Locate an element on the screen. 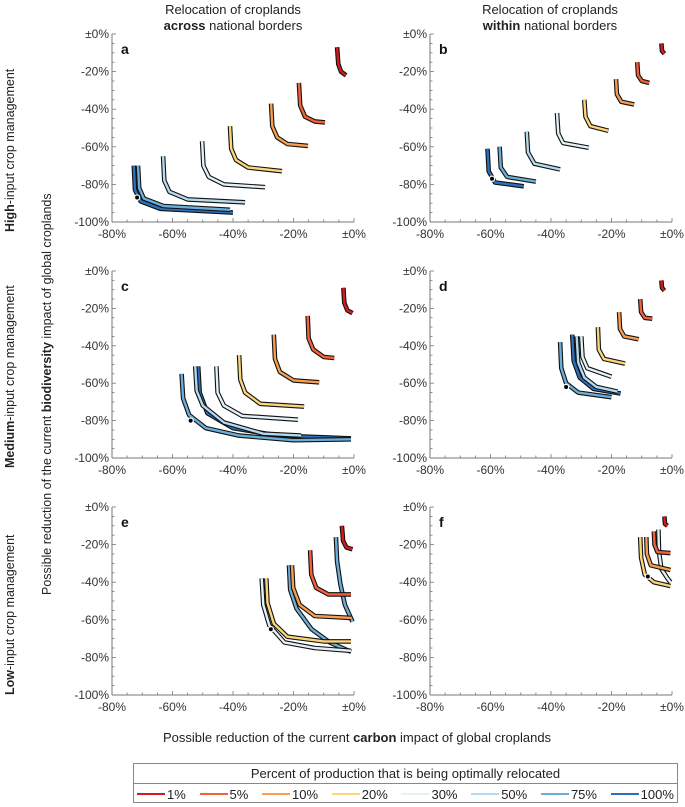  x-axis-label-post: impact of global croplands is located at coordinates (474, 737).